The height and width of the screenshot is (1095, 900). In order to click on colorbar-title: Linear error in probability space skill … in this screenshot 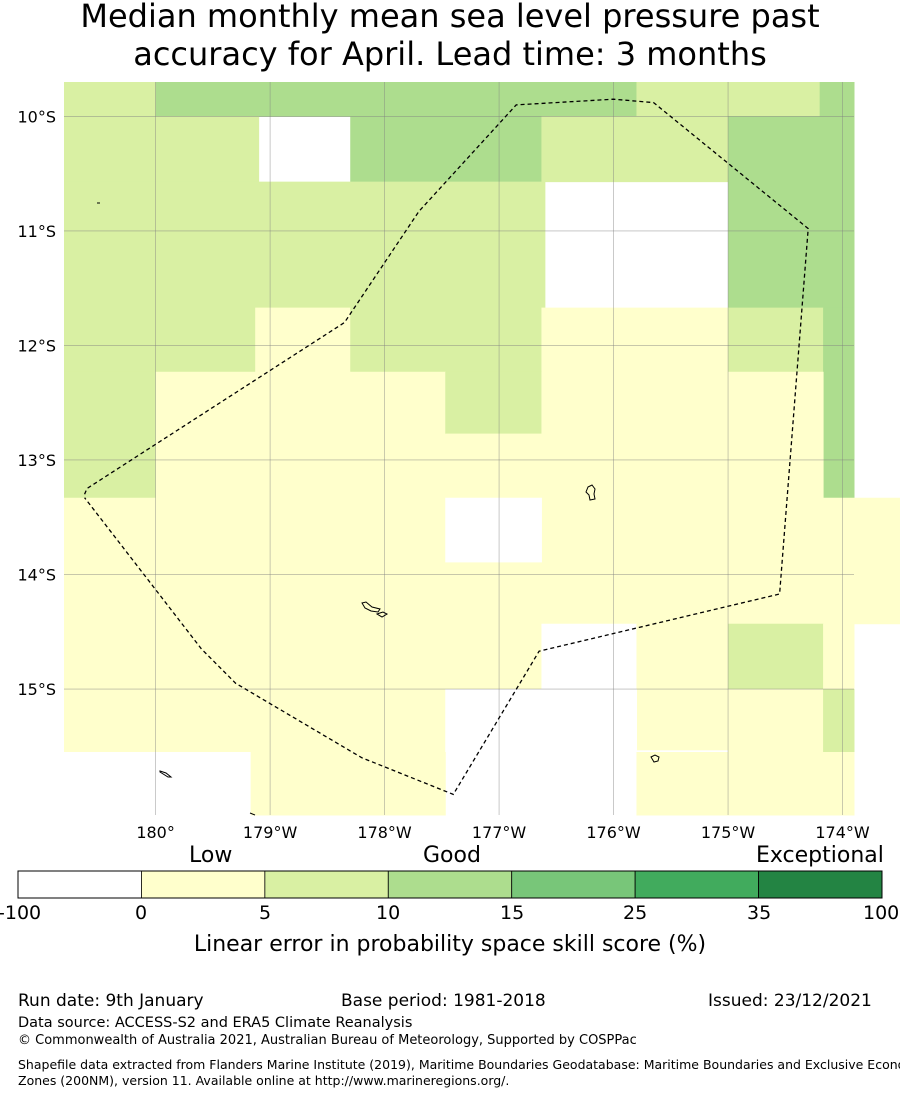, I will do `click(450, 944)`.